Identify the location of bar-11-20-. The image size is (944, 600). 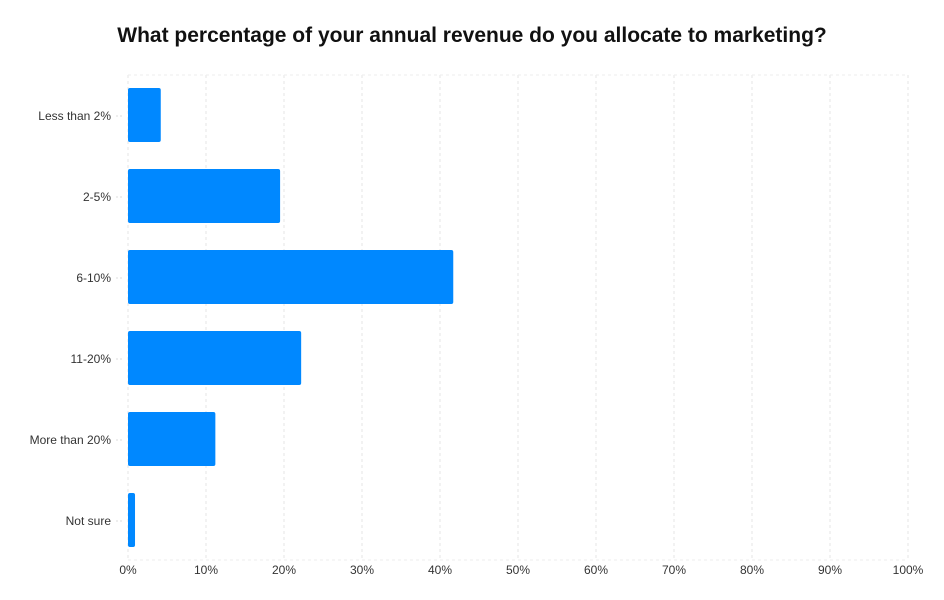
(215, 358).